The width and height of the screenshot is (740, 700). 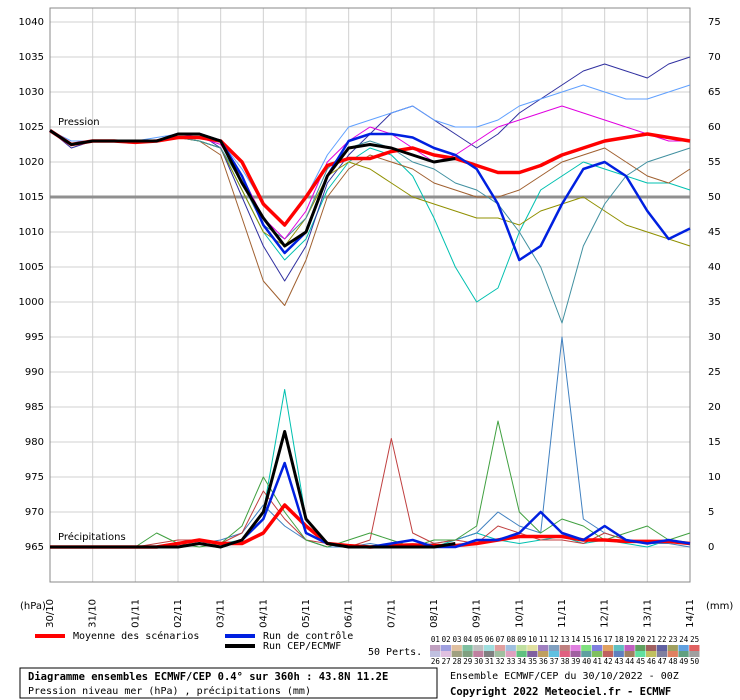 What do you see at coordinates (695, 661) in the screenshot?
I see `perturbation-number: 50` at bounding box center [695, 661].